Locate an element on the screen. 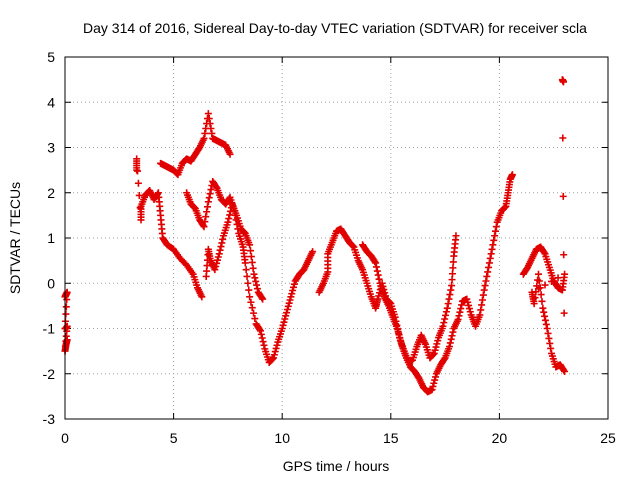  y-tick-label: -2 is located at coordinates (49, 374).